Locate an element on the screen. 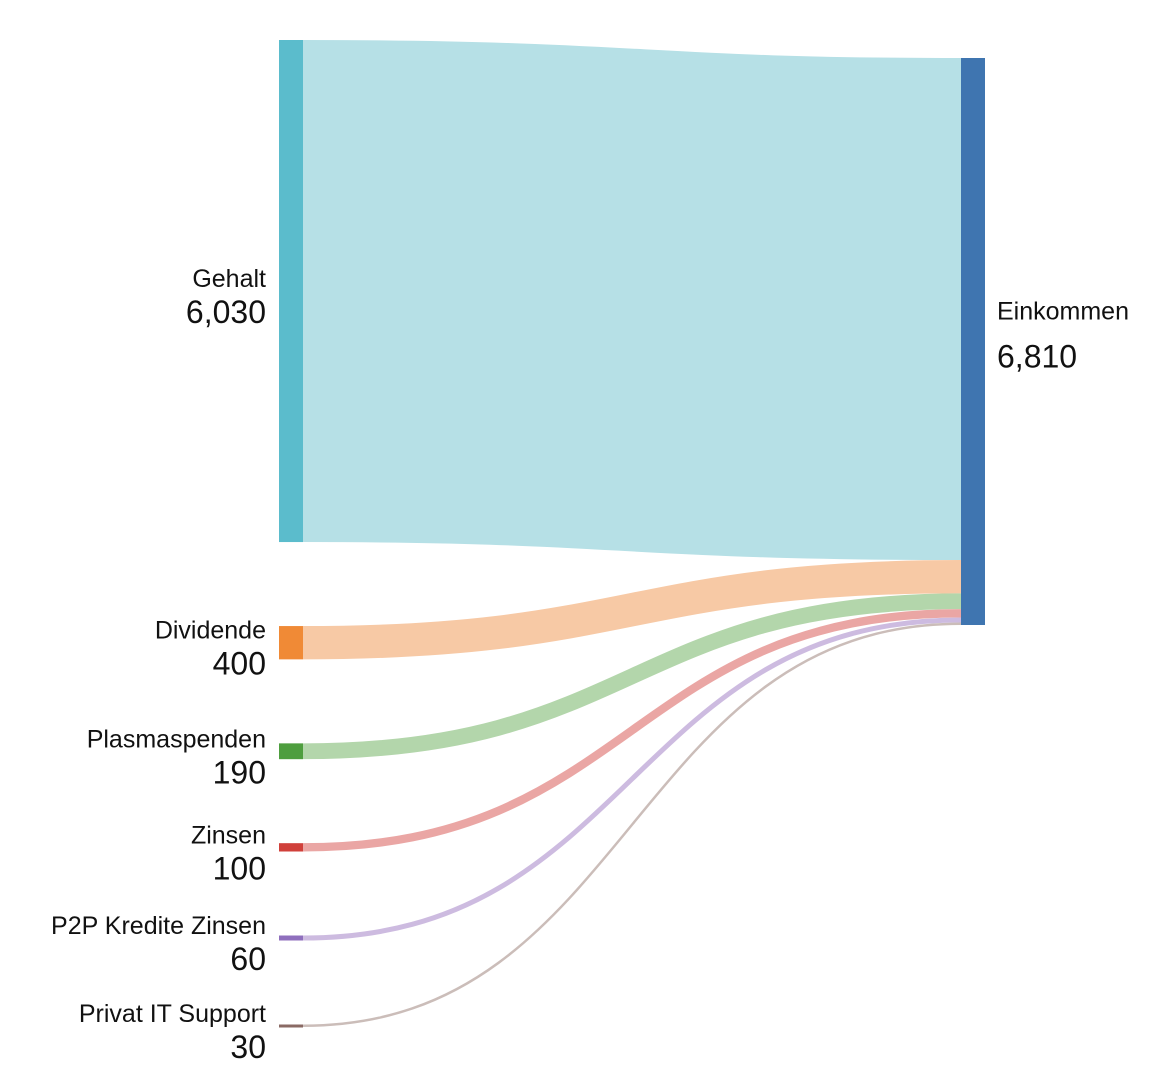 This screenshot has width=1164, height=1084. node-label-zinsen: Zinsen is located at coordinates (228, 835).